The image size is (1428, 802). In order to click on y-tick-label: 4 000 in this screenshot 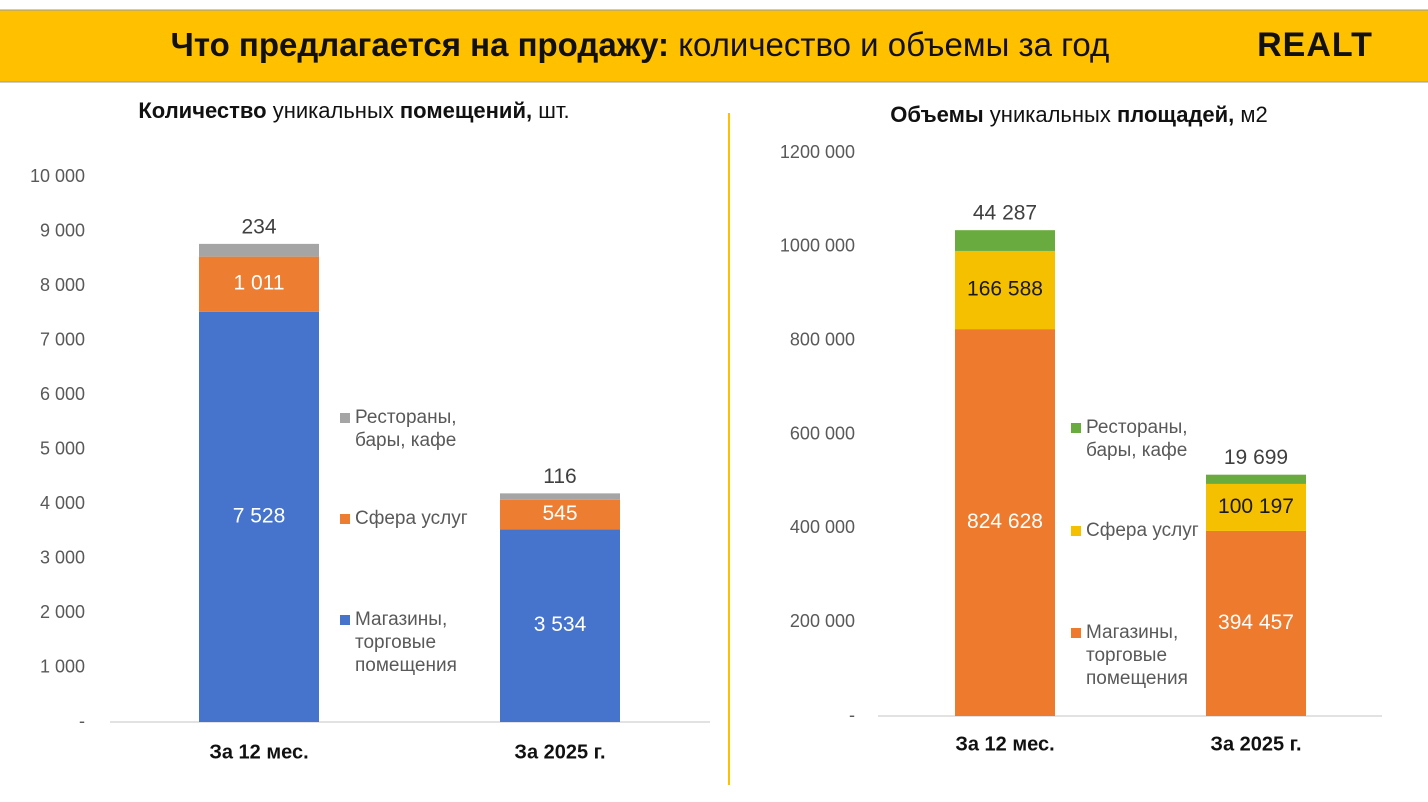, I will do `click(62, 503)`.